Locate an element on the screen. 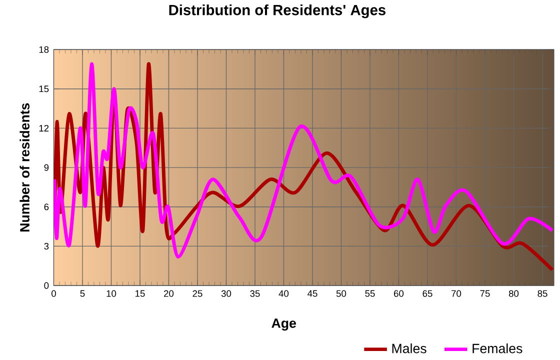  x-tick-label: 30 is located at coordinates (226, 293).